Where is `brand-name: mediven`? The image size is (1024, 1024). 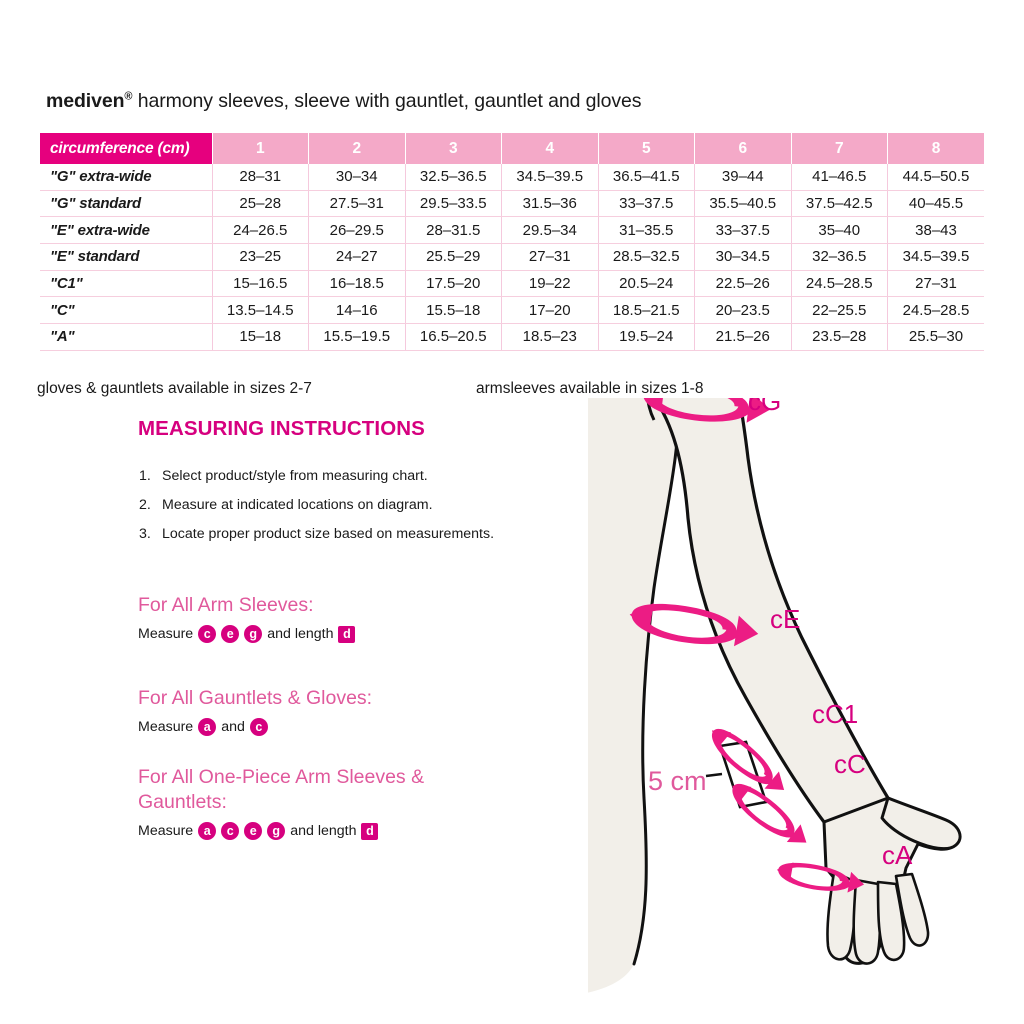 brand-name: mediven is located at coordinates (85, 101).